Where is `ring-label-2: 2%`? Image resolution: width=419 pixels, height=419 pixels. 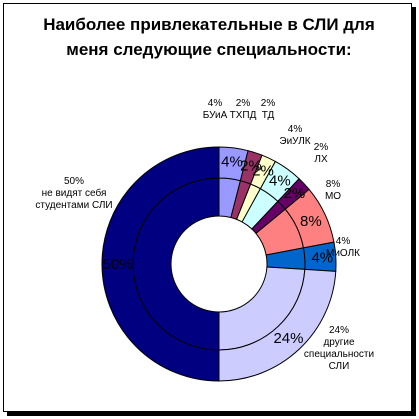 ring-label-2: 2% is located at coordinates (263, 170).